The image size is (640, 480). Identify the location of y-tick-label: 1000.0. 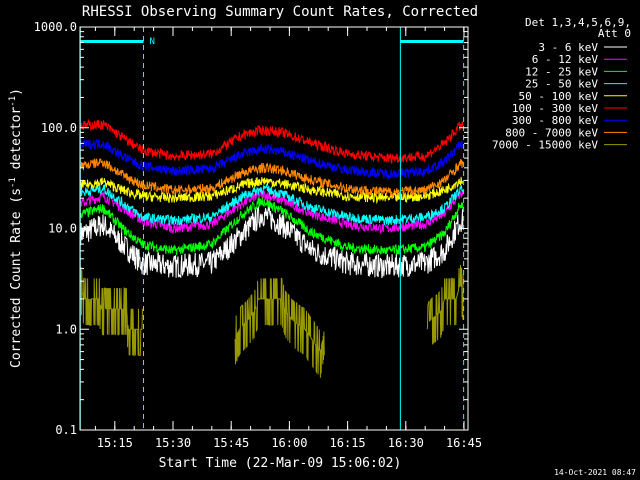
(55, 27).